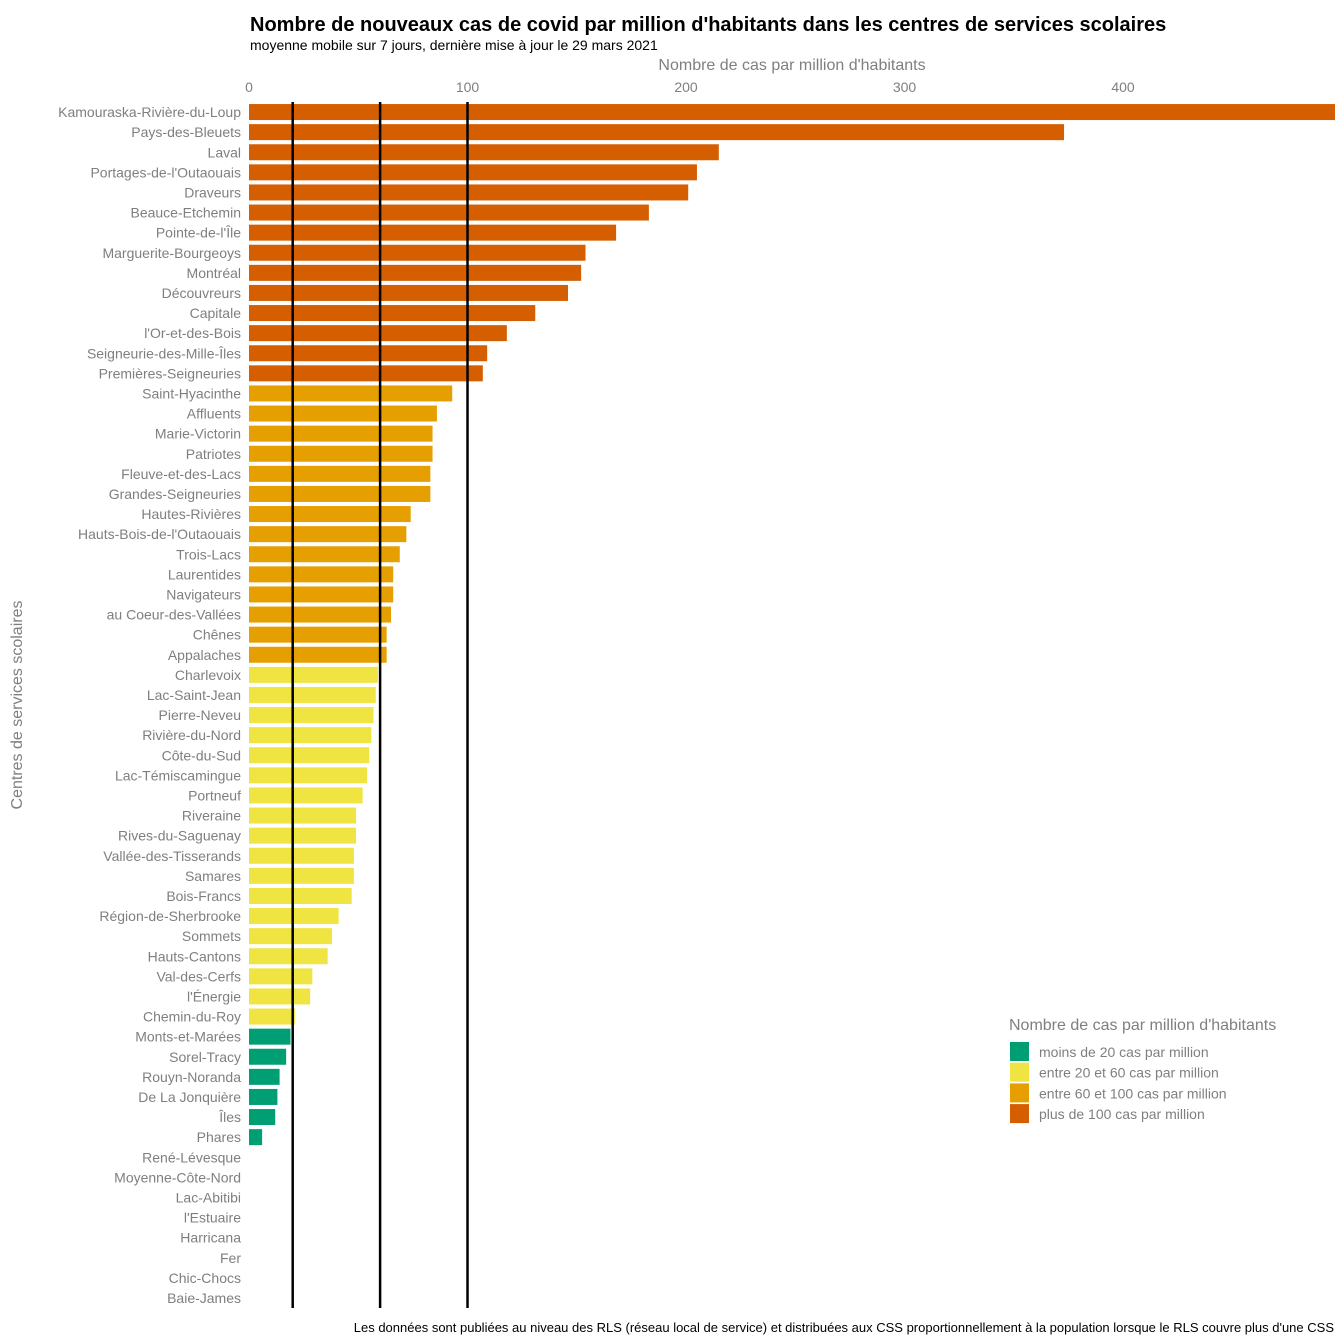  What do you see at coordinates (1133, 1093) in the screenshot?
I see `legend-label: entre 60 et 100 cas par million` at bounding box center [1133, 1093].